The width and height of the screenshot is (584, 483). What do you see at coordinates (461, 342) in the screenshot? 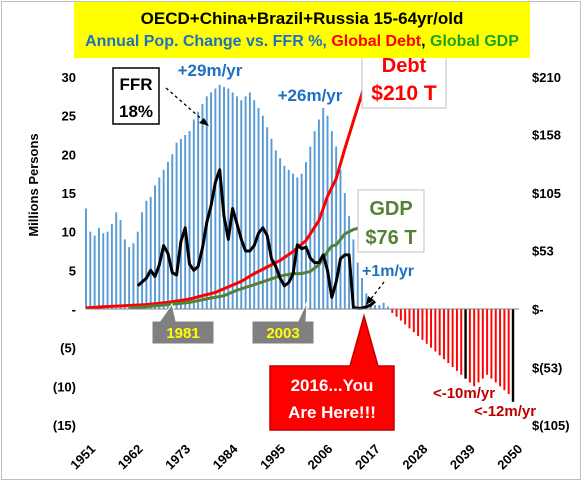
I see `pop-bar-2038` at bounding box center [461, 342].